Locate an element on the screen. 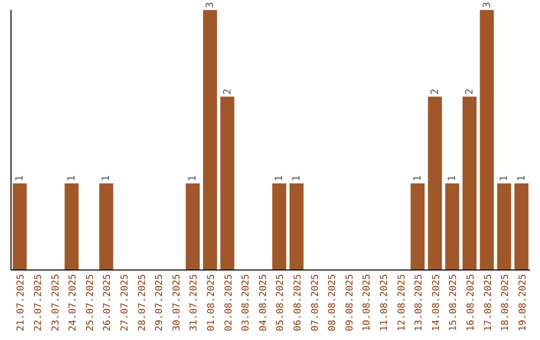 This screenshot has height=340, width=540. x-tick-label: 24.07.2025 is located at coordinates (73, 303).